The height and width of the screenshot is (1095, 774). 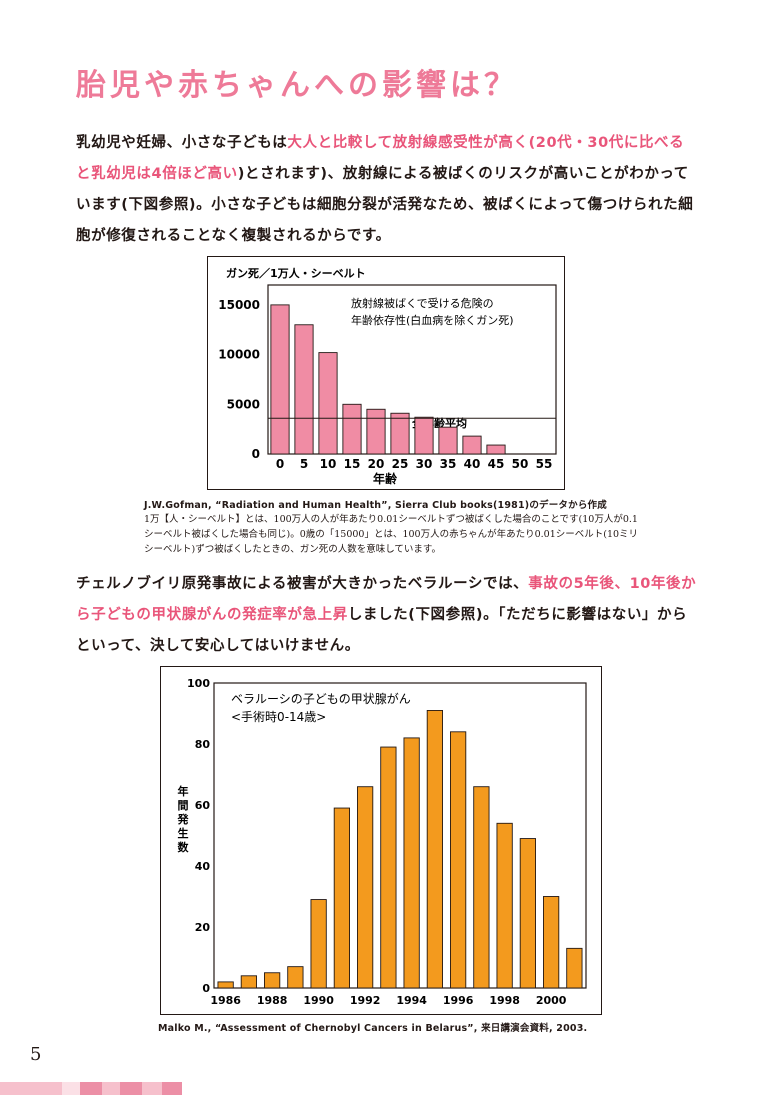 I want to click on chart1-xtick-2: 10, so click(x=328, y=464).